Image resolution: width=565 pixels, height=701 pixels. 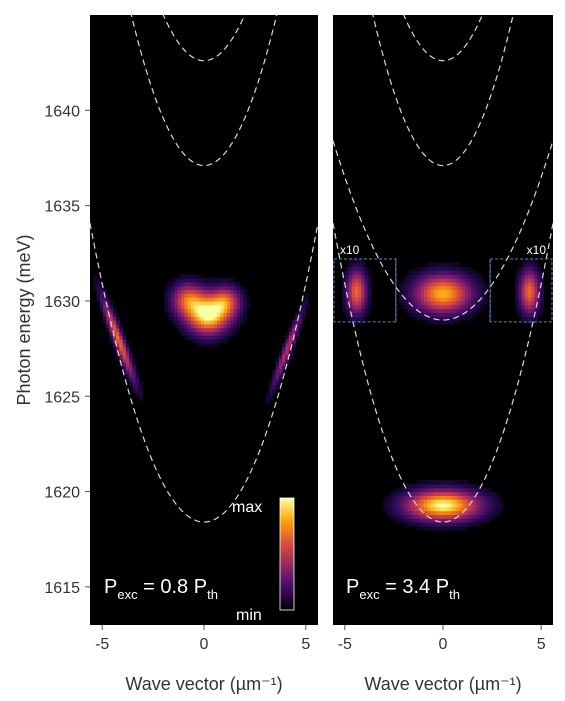 I want to click on left-x-ticks: -5 0 5, so click(x=202, y=639).